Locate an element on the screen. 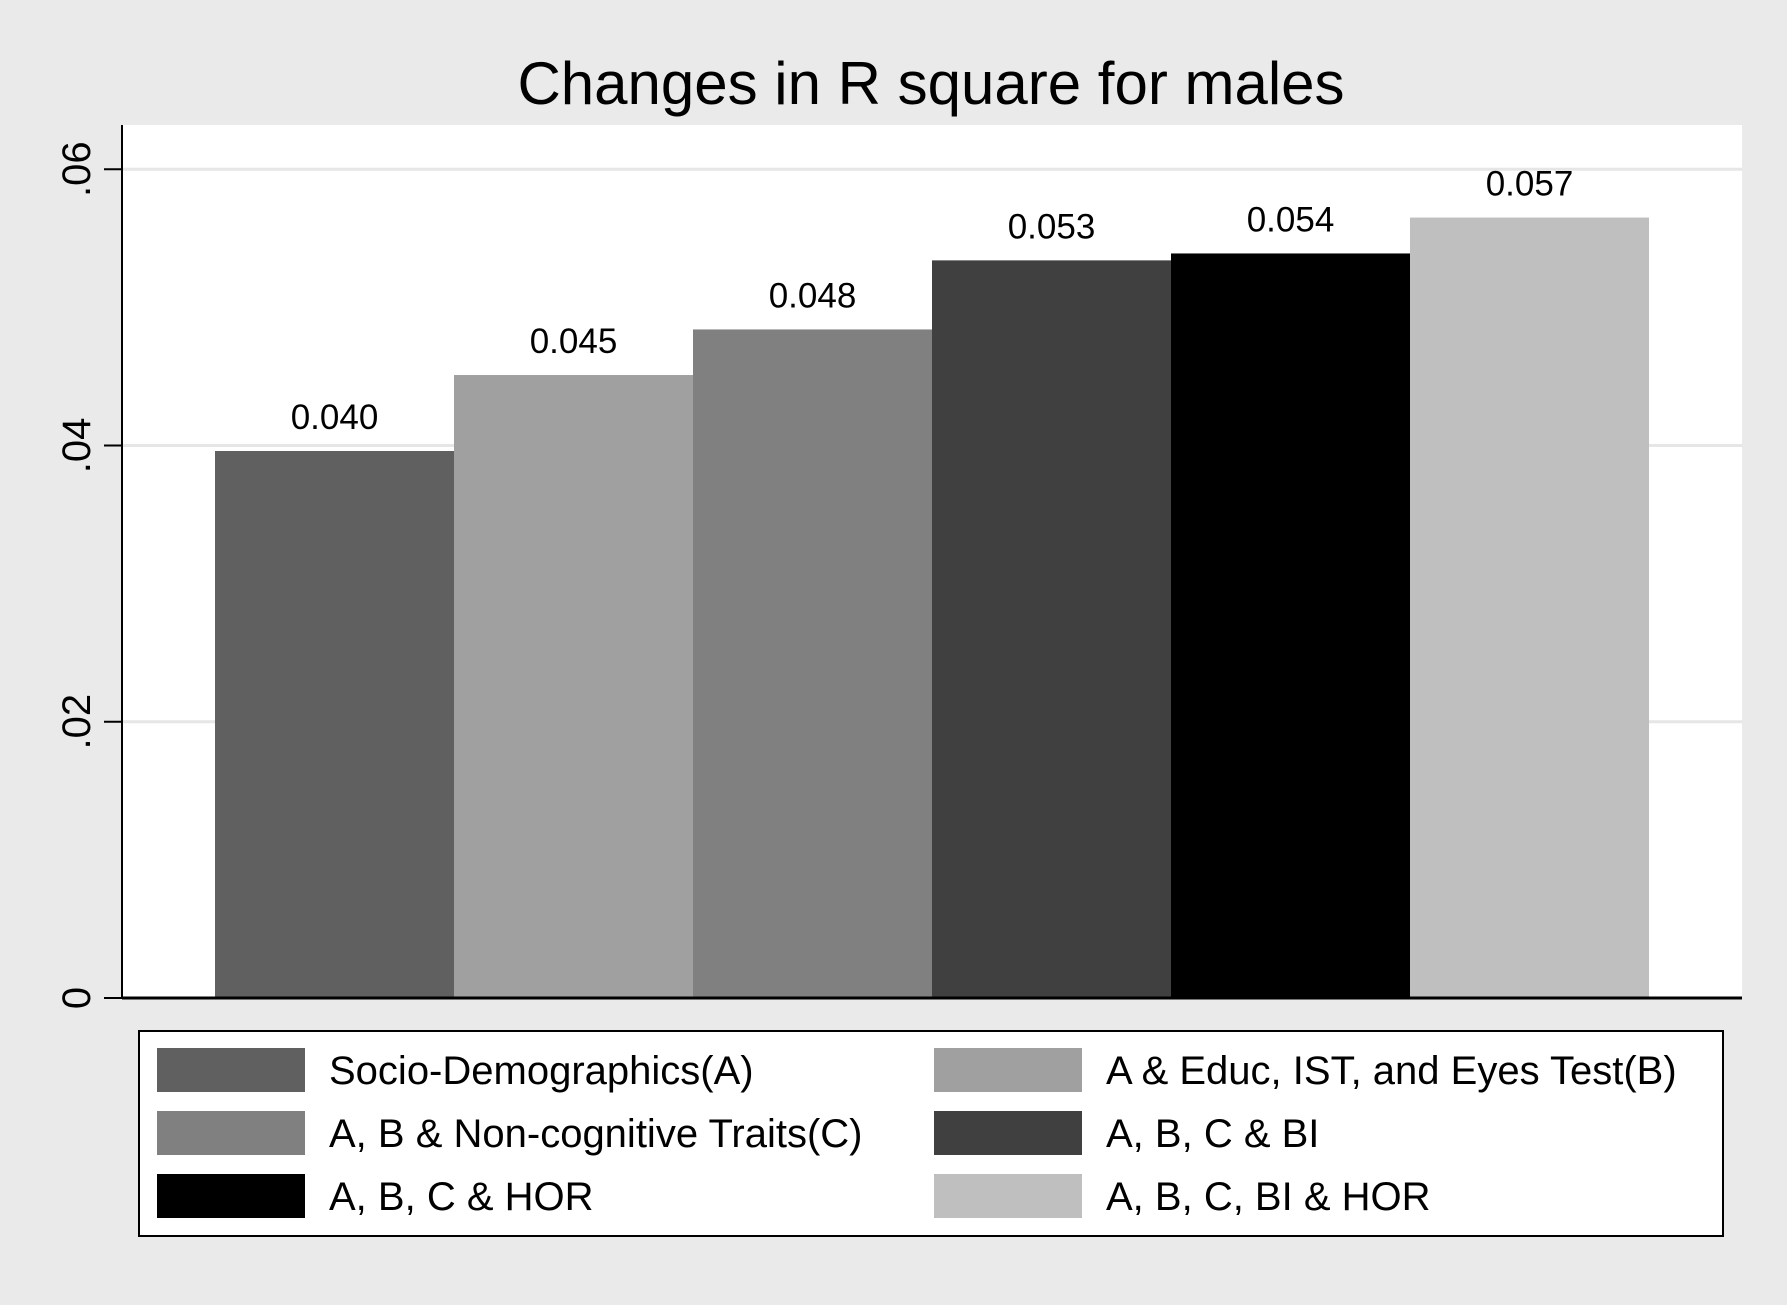 This screenshot has height=1305, width=1787. chart-title: Changes in R square for males is located at coordinates (930, 83).